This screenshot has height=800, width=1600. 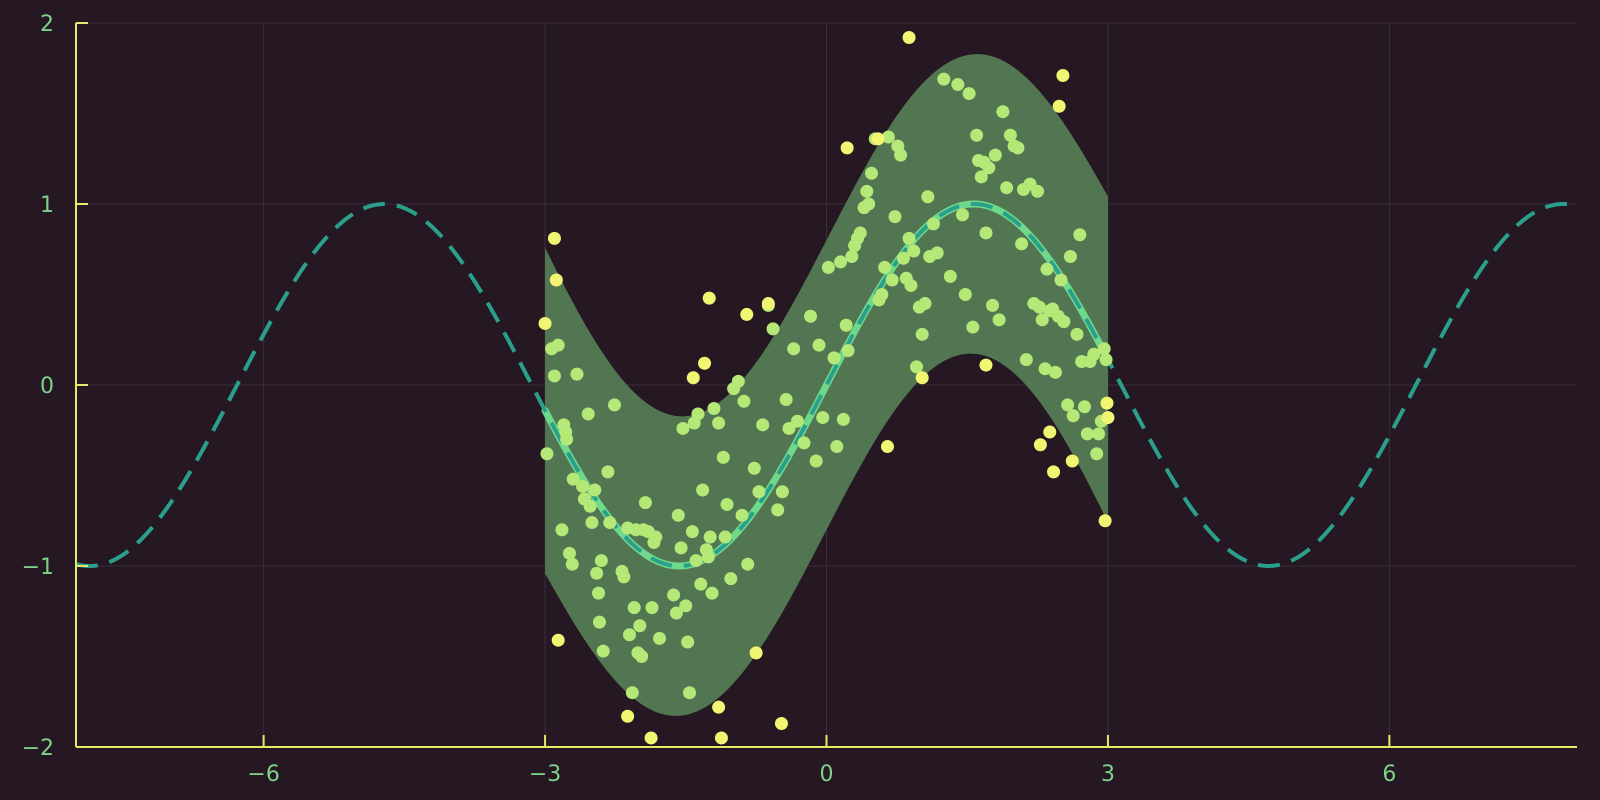 I want to click on x-tick-label: 3, so click(x=1108, y=774).